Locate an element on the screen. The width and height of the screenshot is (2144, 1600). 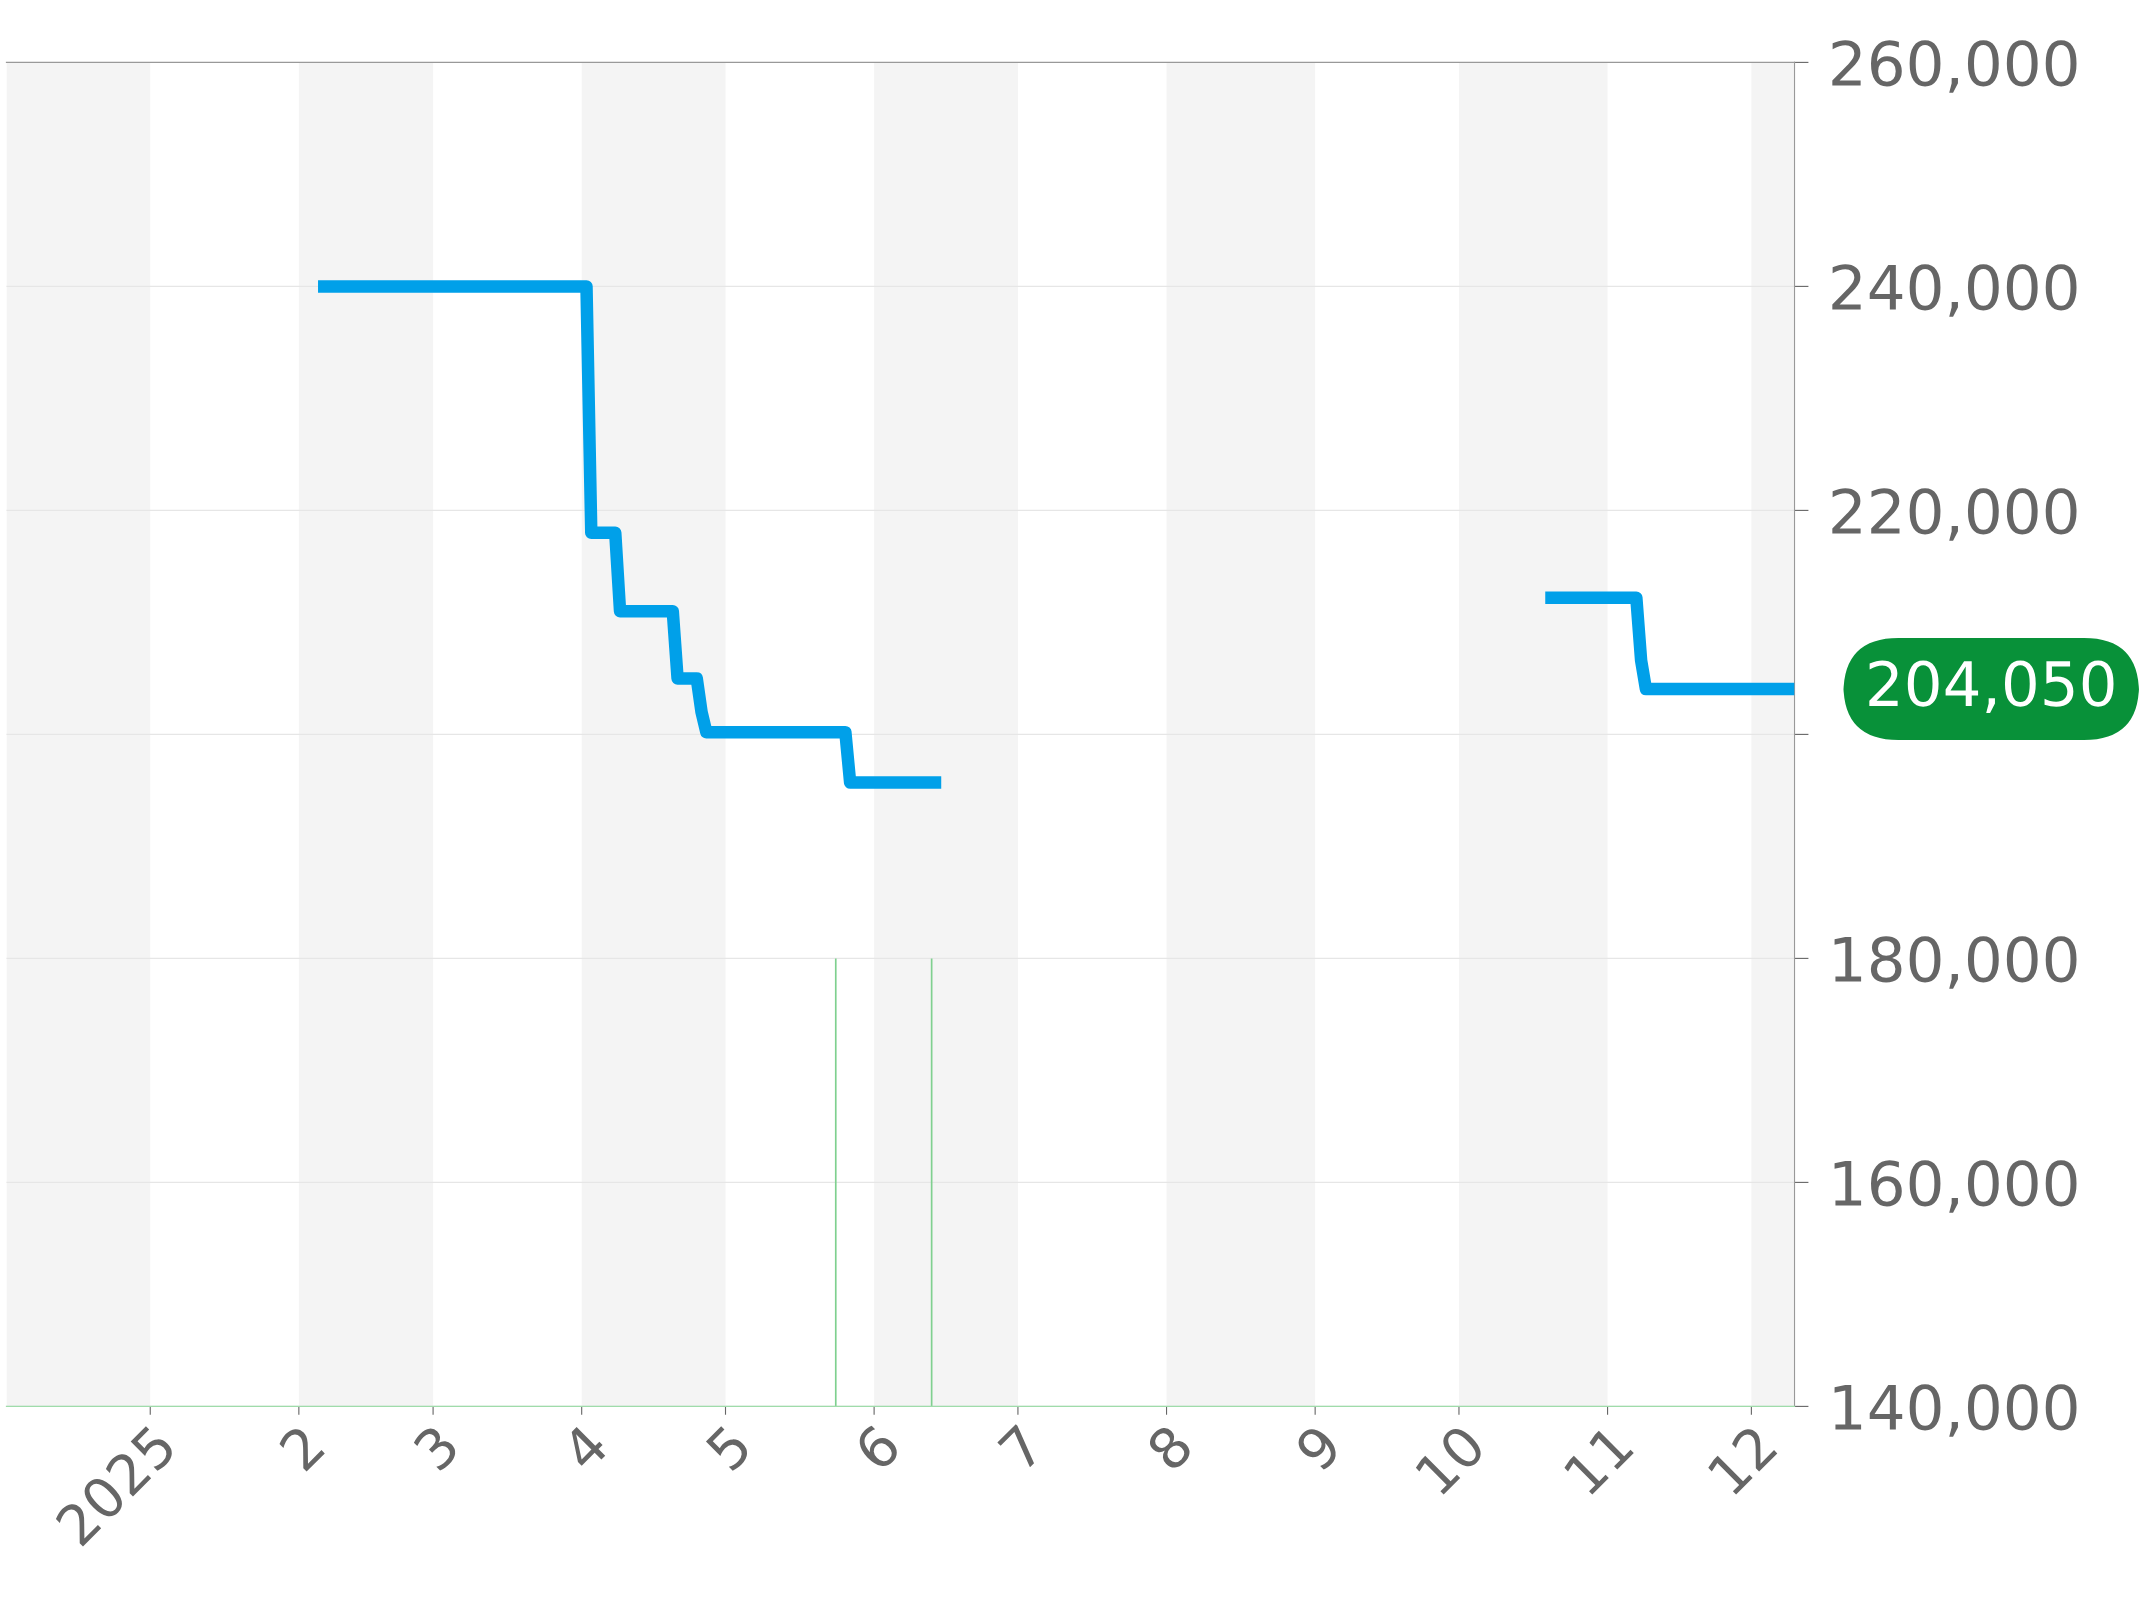
y-tick-label: 140,000 is located at coordinates (1955, 1410).